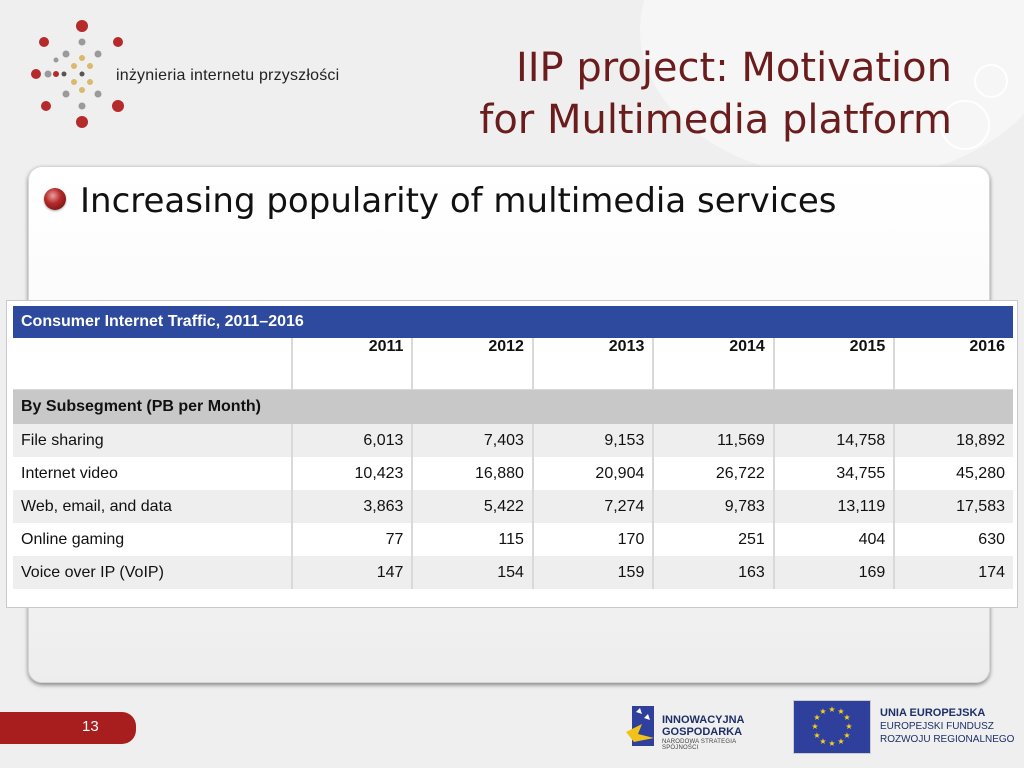  What do you see at coordinates (714, 506) in the screenshot?
I see `table-cell: 9,783` at bounding box center [714, 506].